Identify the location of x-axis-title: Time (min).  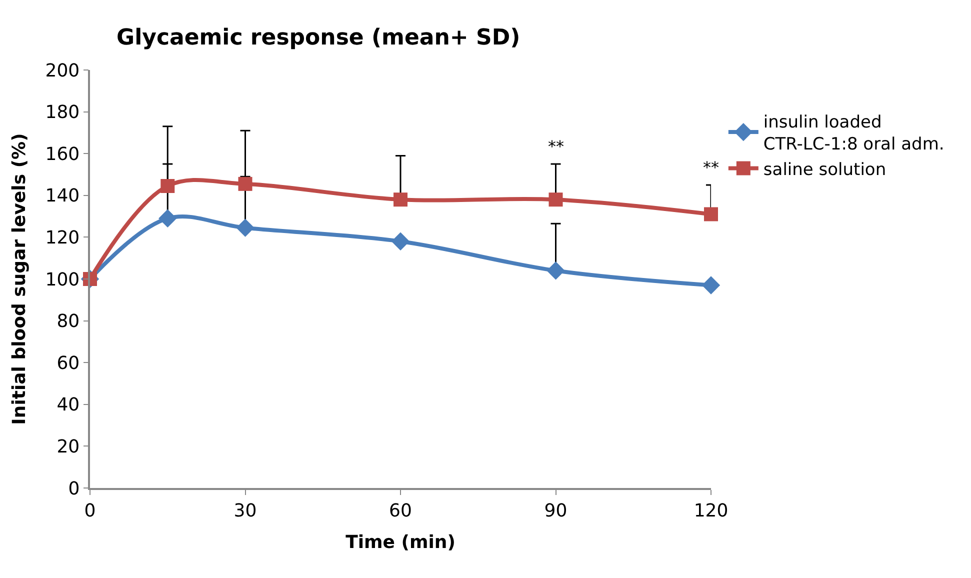
(401, 542).